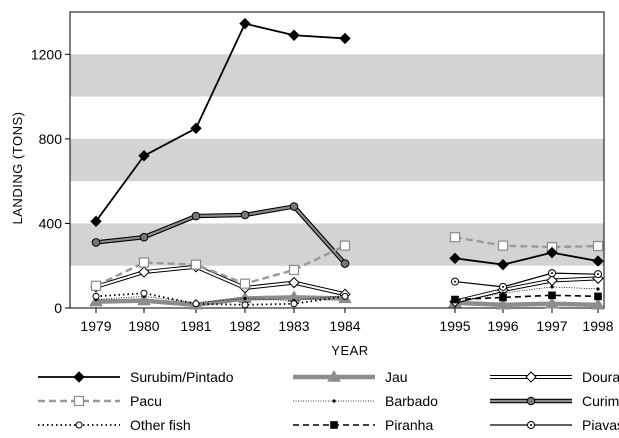  Describe the element at coordinates (396, 377) in the screenshot. I see `legend-label: Jau` at that location.